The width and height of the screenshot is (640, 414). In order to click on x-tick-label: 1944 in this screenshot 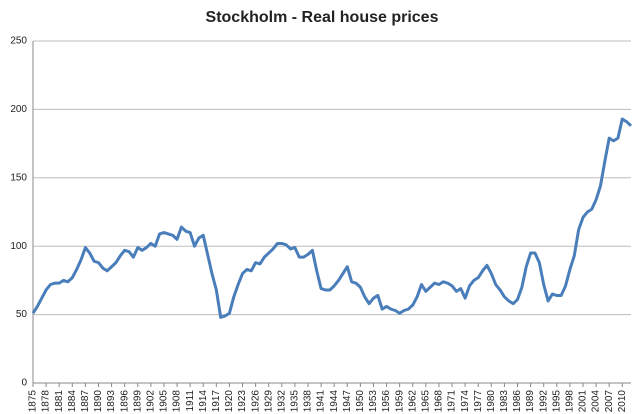, I will do `click(334, 401)`.